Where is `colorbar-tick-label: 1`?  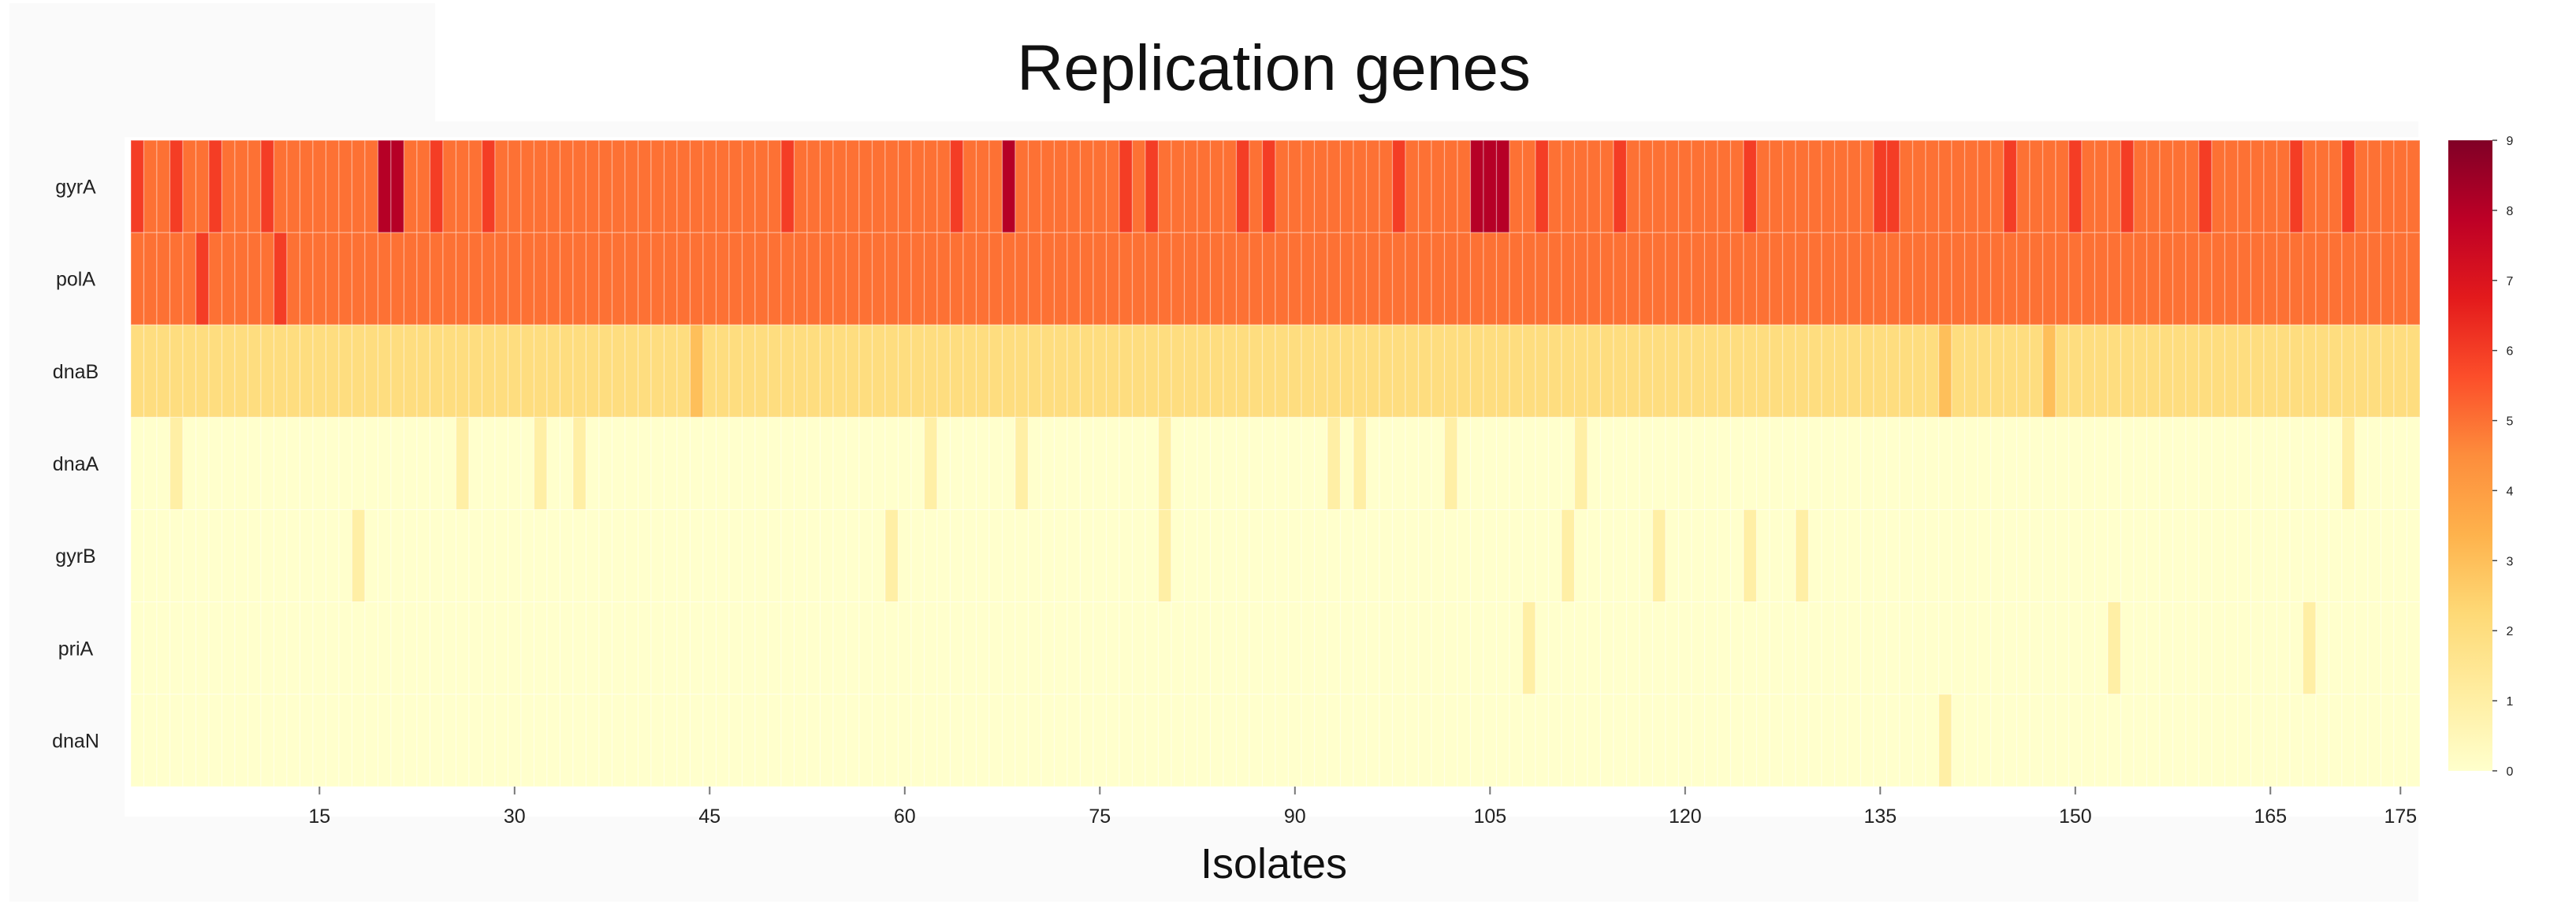 colorbar-tick-label: 1 is located at coordinates (2510, 702).